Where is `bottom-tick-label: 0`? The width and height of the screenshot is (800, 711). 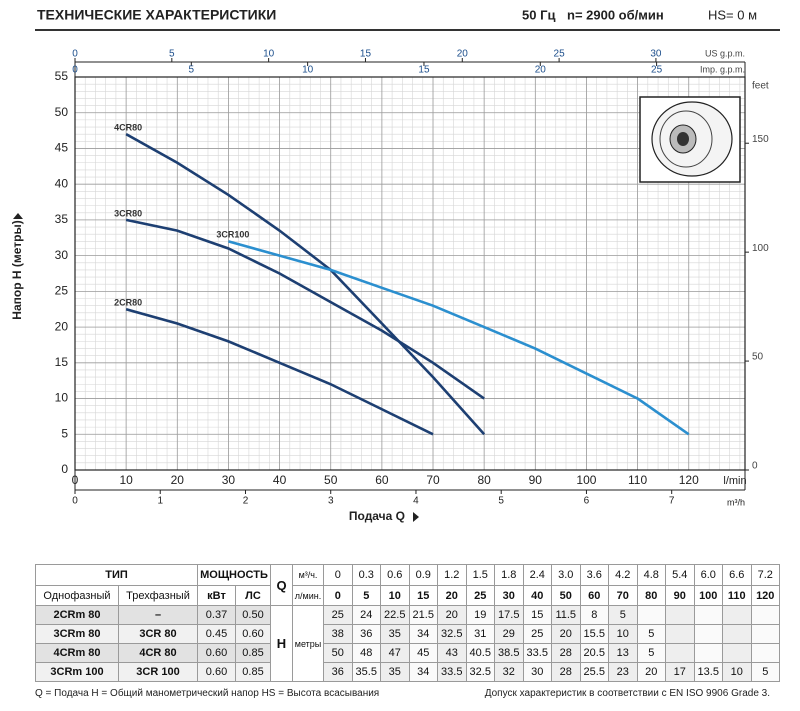
bottom-tick-label: 0 is located at coordinates (75, 501).